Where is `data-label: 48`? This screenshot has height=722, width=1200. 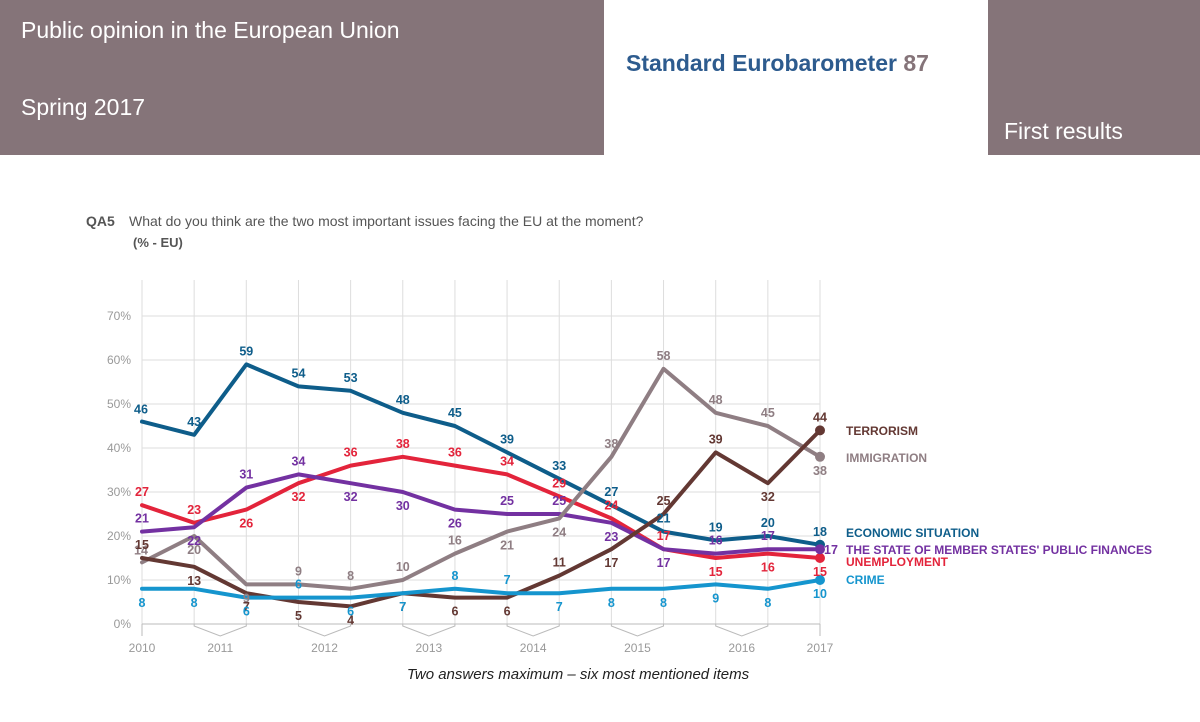 data-label: 48 is located at coordinates (716, 400).